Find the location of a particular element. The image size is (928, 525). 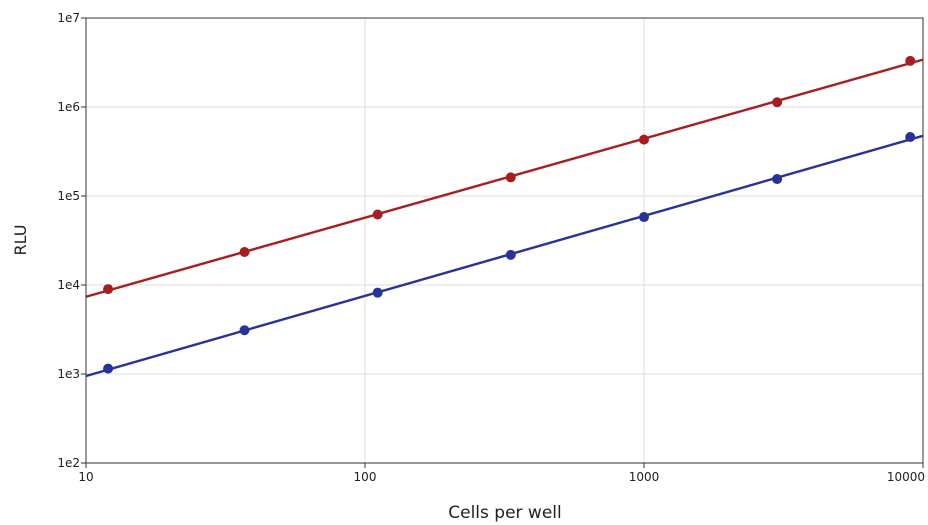

y-tick-label: 1e4 is located at coordinates (68, 285).